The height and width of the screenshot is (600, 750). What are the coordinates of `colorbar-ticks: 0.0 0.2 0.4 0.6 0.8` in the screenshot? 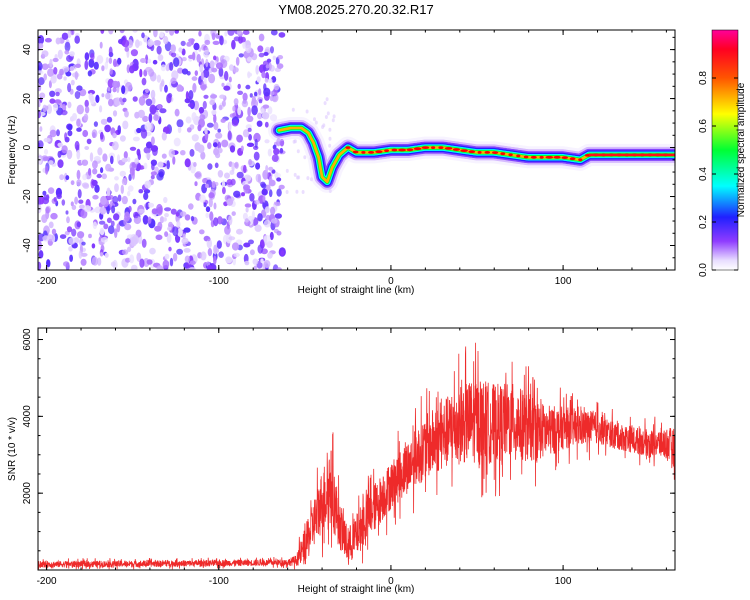 It's located at (718, 174).